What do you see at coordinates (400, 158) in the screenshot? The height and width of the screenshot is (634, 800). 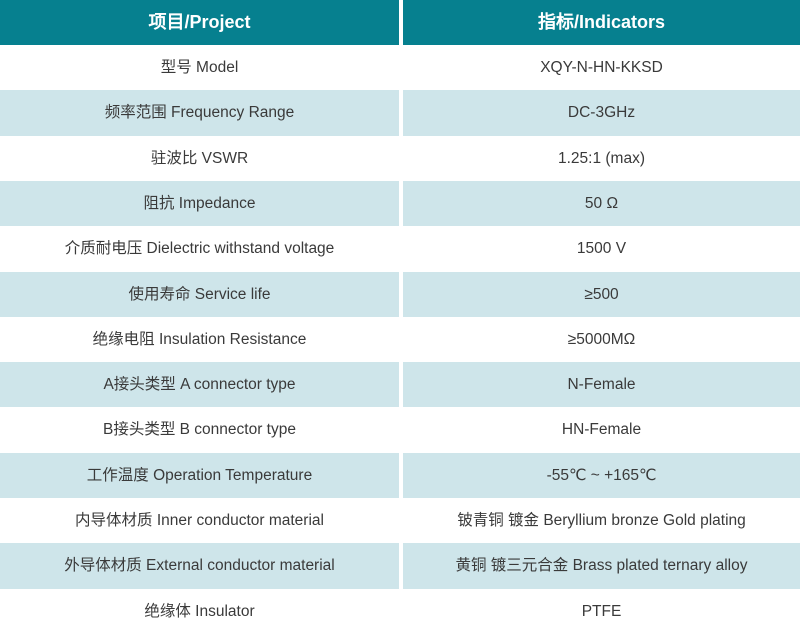 I see `table-row: 驻波比 VSWR 1.25:1 (max)` at bounding box center [400, 158].